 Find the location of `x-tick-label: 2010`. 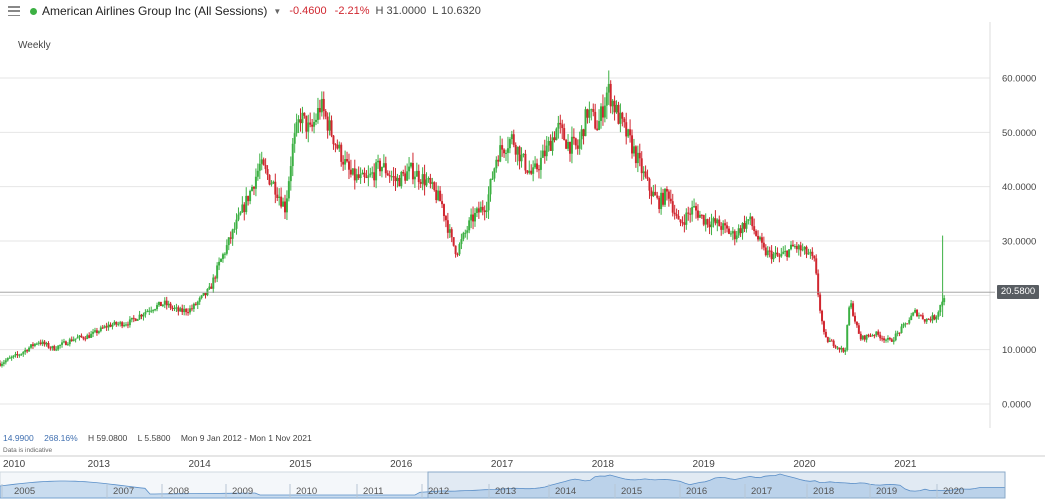

x-tick-label: 2010 is located at coordinates (14, 464).